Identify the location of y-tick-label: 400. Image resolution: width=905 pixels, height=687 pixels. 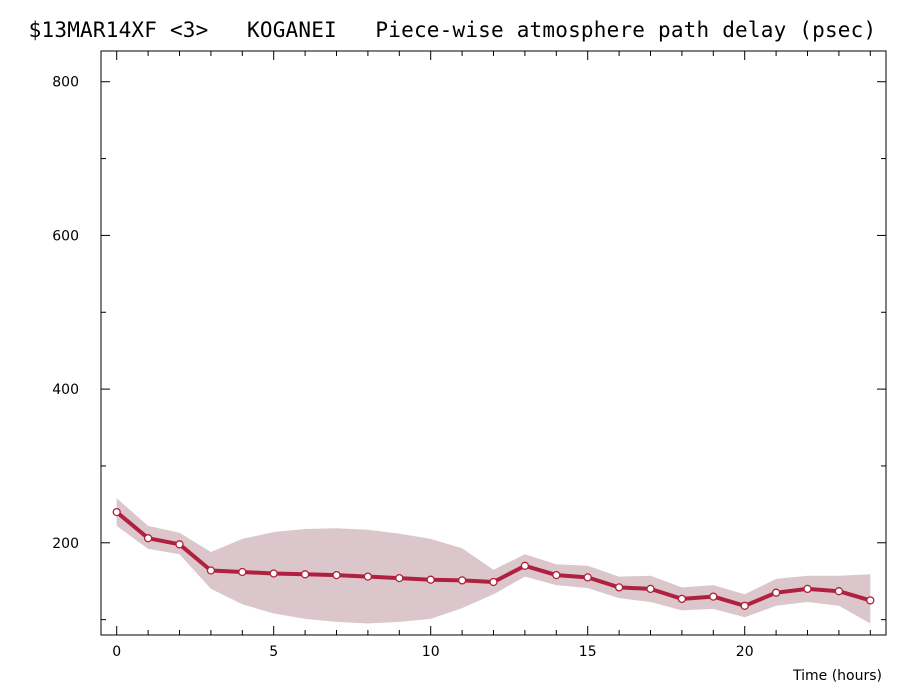
(65, 390).